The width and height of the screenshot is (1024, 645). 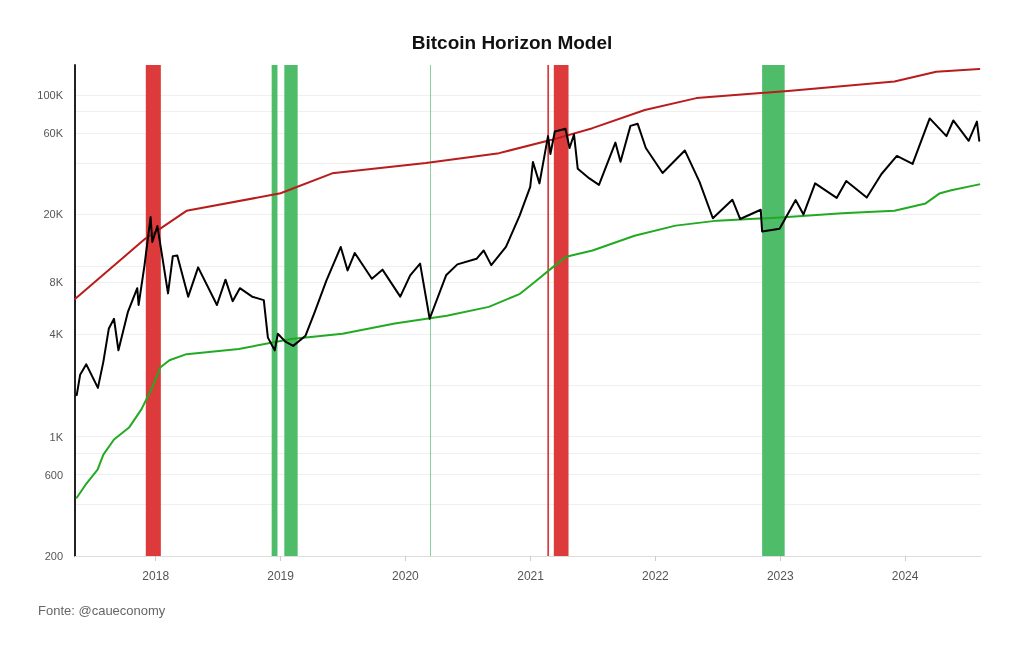 What do you see at coordinates (102, 610) in the screenshot?
I see `source-note: Fonte: @caueconomy` at bounding box center [102, 610].